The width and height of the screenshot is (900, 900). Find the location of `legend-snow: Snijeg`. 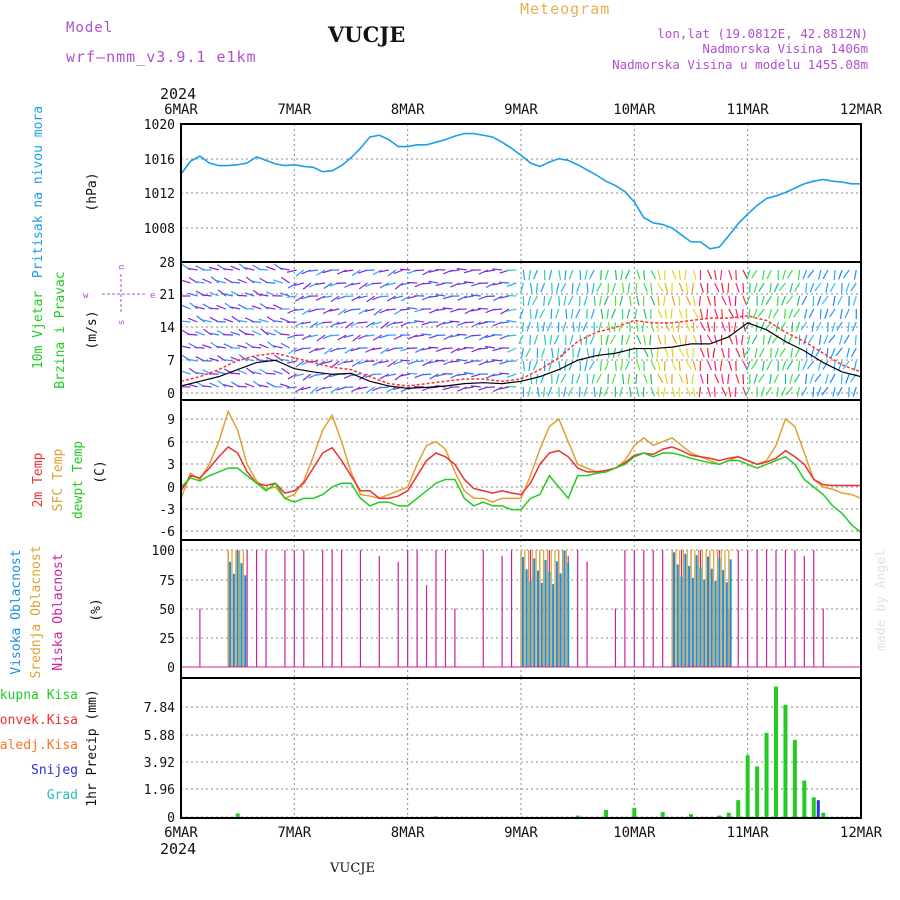

legend-snow: Snijeg is located at coordinates (54, 770).